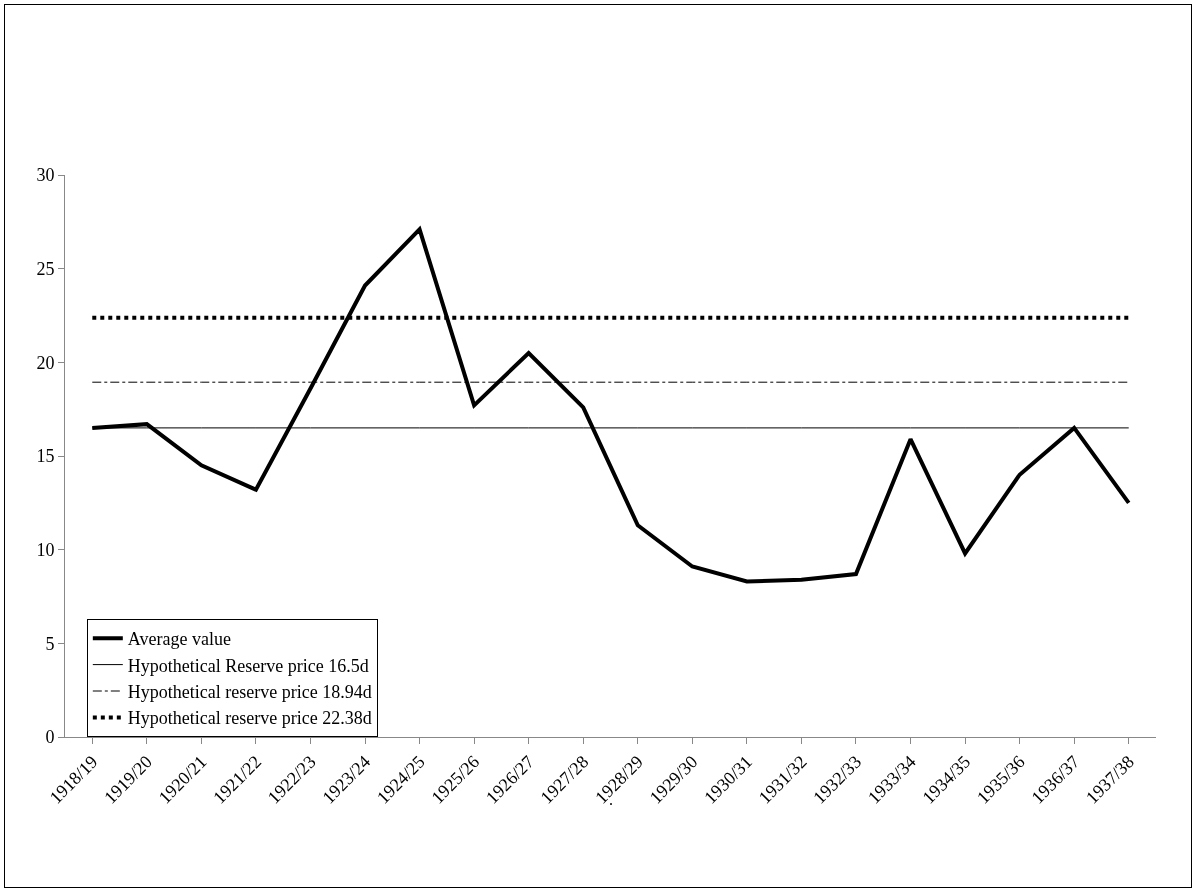  What do you see at coordinates (45, 549) in the screenshot?
I see `y-tick-label: 10` at bounding box center [45, 549].